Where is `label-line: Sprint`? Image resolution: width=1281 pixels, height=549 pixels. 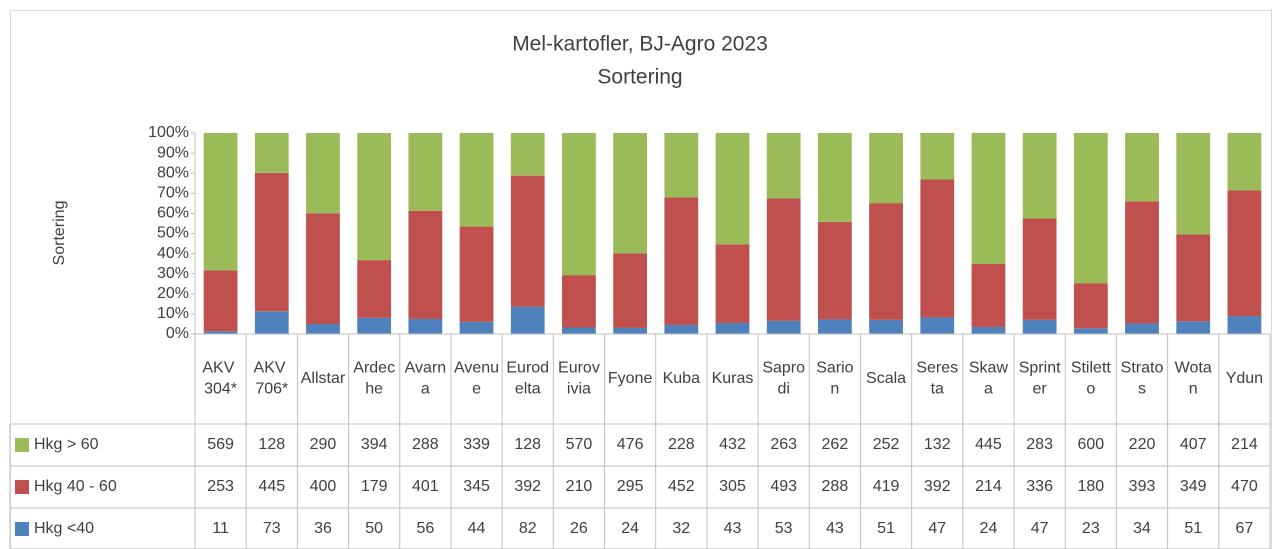 label-line: Sprint is located at coordinates (1040, 368).